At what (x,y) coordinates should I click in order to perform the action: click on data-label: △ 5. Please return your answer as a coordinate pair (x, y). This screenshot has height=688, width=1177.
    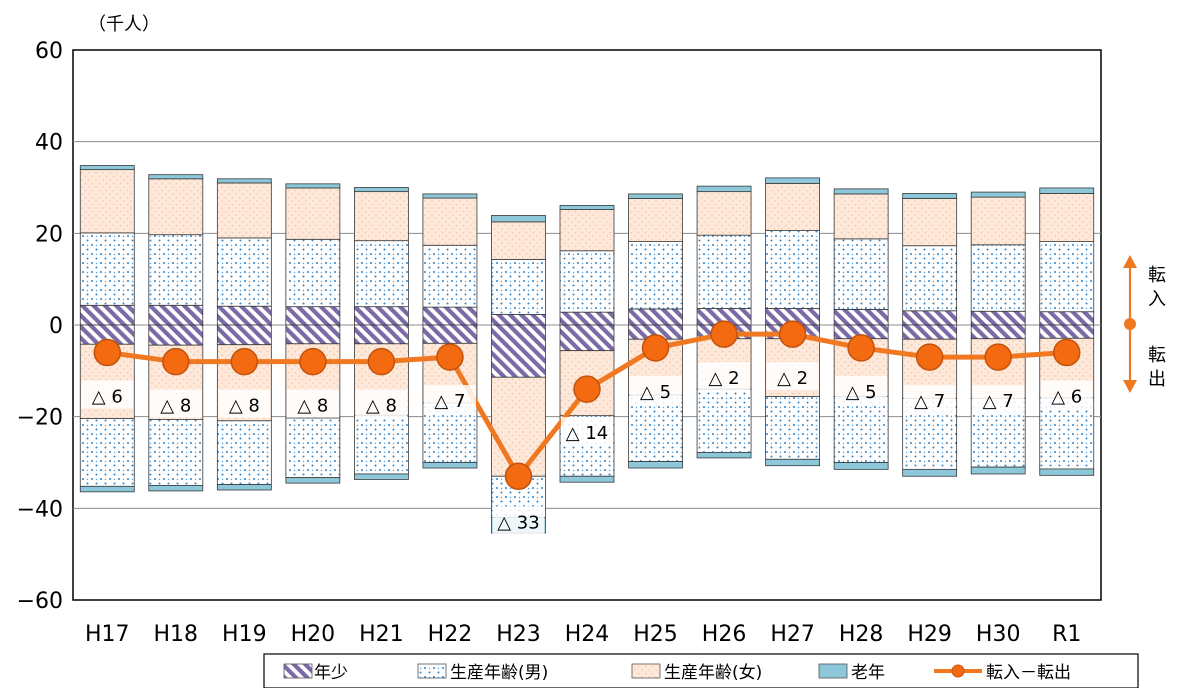
    Looking at the image, I should click on (861, 392).